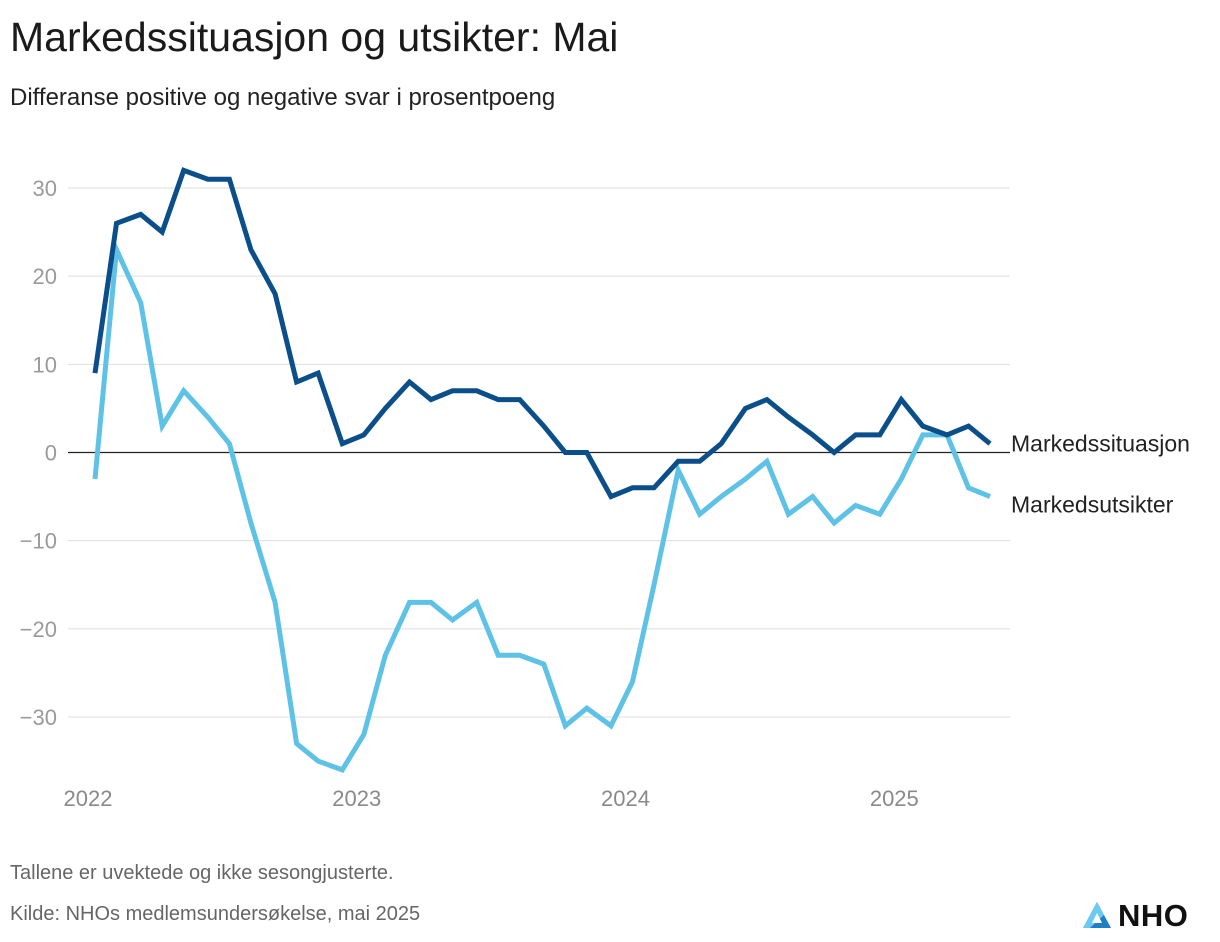 The image size is (1220, 942). Describe the element at coordinates (1097, 915) in the screenshot. I see `nho-logo-icon` at that location.